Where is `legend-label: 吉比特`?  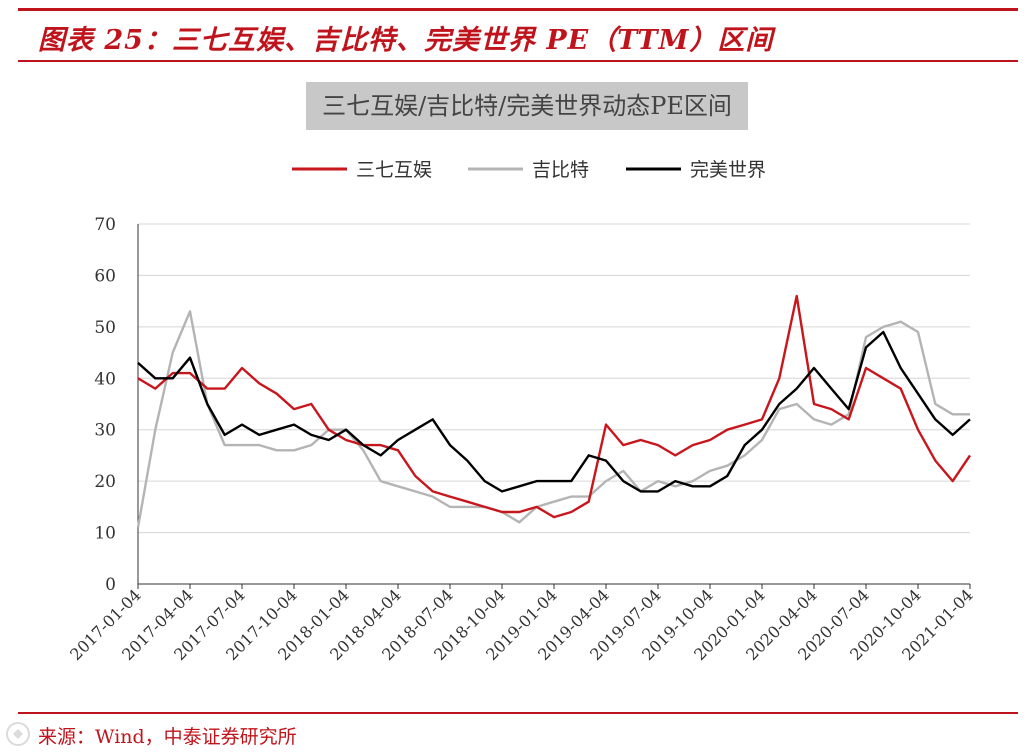 legend-label: 吉比特 is located at coordinates (560, 170).